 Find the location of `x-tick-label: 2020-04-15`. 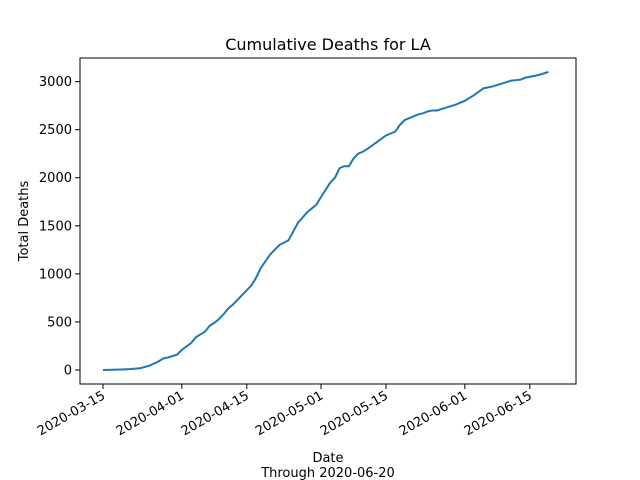

x-tick-label: 2020-04-15 is located at coordinates (215, 413).